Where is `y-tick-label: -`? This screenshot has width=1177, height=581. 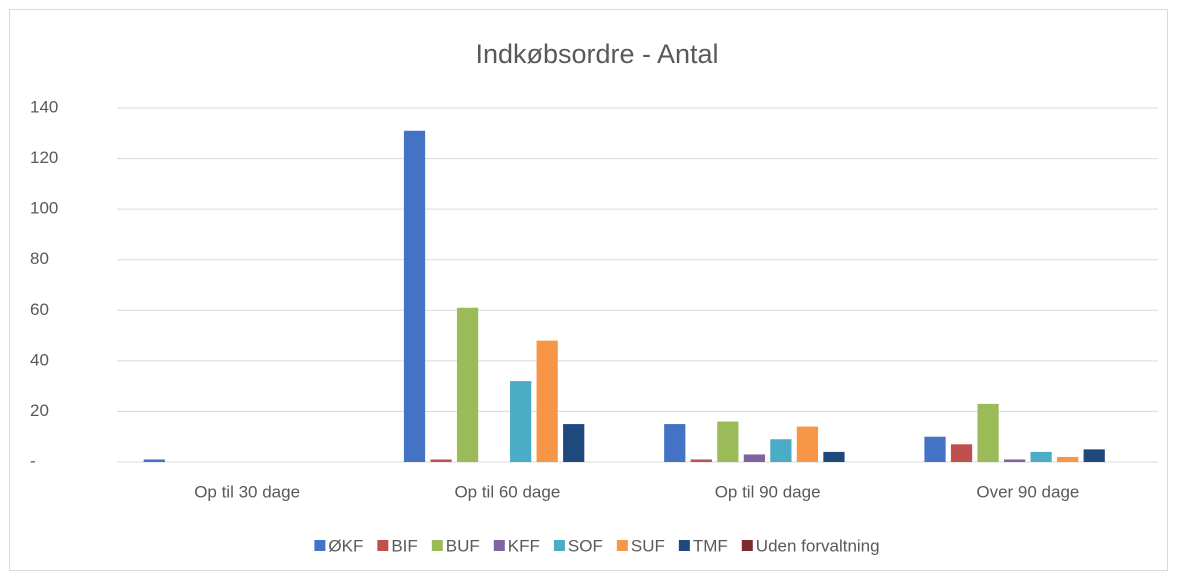
y-tick-label: - is located at coordinates (33, 460).